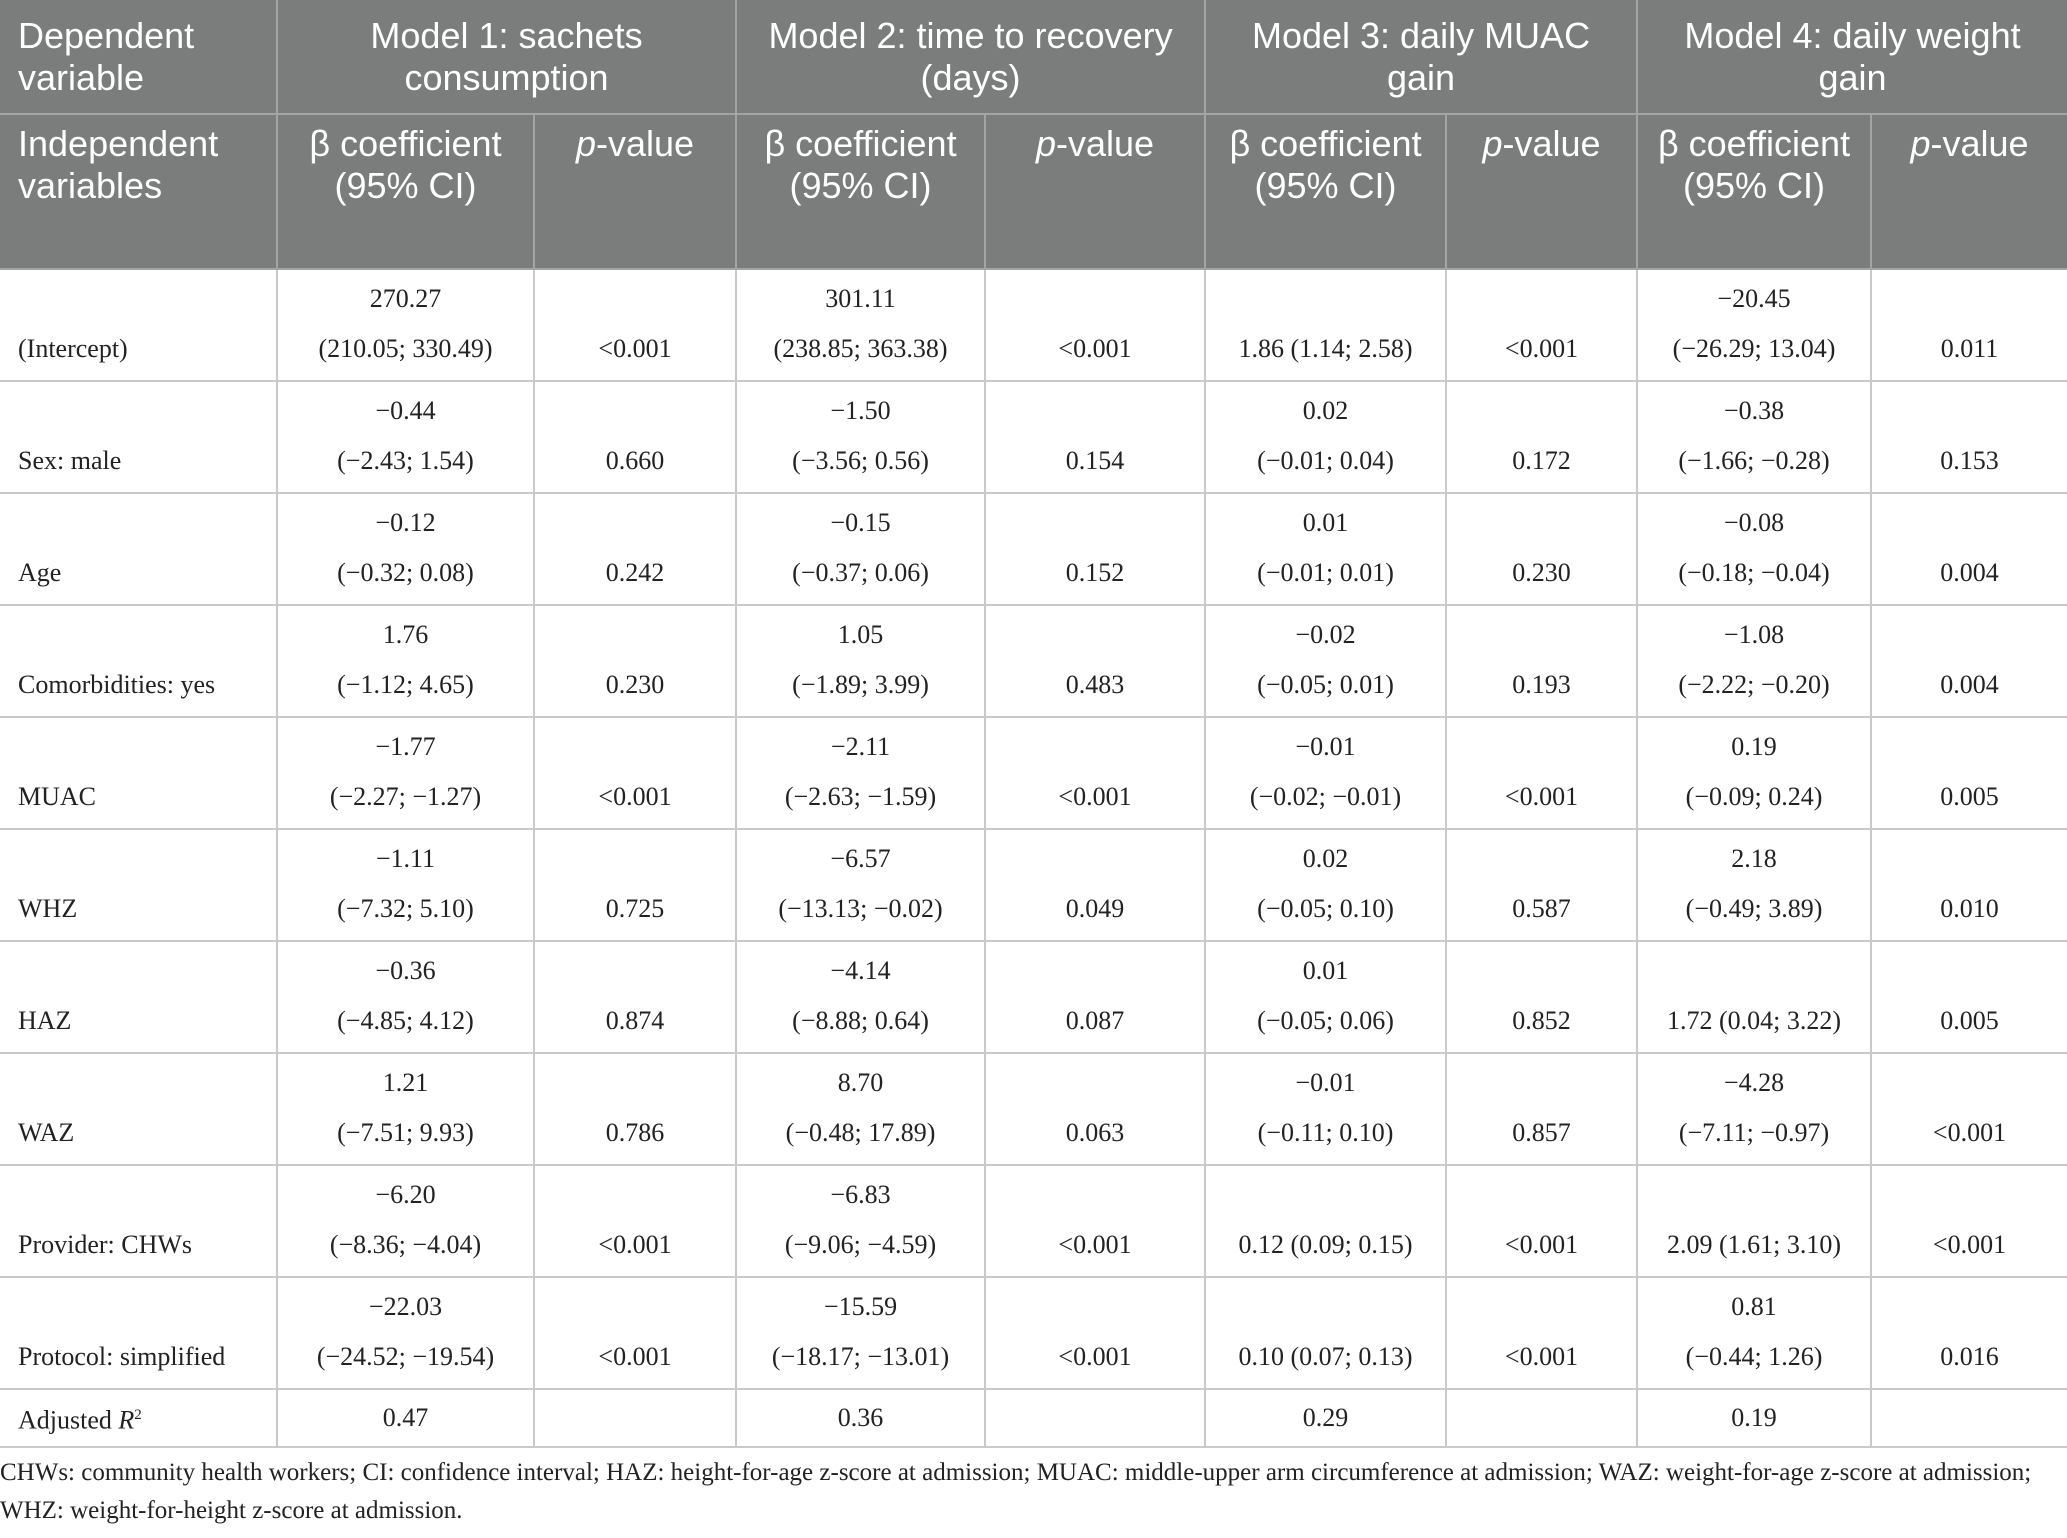 The width and height of the screenshot is (2067, 1538). Describe the element at coordinates (139, 1418) in the screenshot. I see `row-label: Adjusted R2` at that location.